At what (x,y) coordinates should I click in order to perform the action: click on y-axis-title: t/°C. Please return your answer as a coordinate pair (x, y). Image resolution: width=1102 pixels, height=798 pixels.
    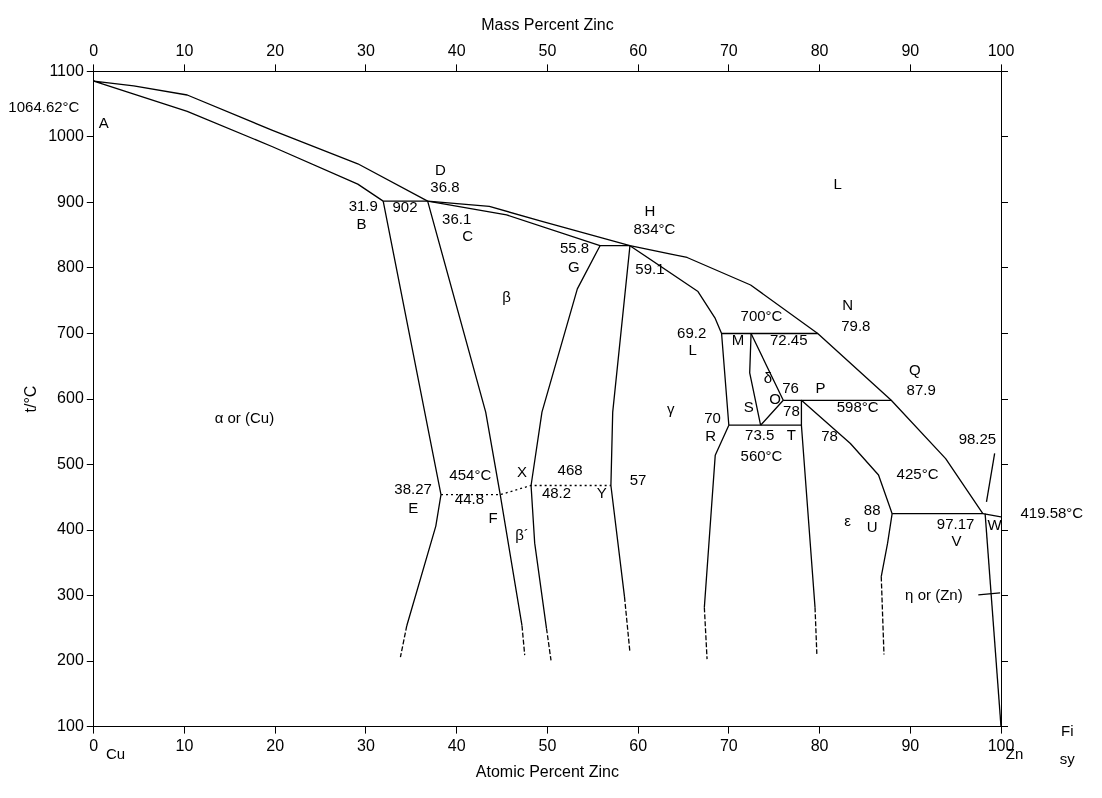
    Looking at the image, I should click on (31, 399).